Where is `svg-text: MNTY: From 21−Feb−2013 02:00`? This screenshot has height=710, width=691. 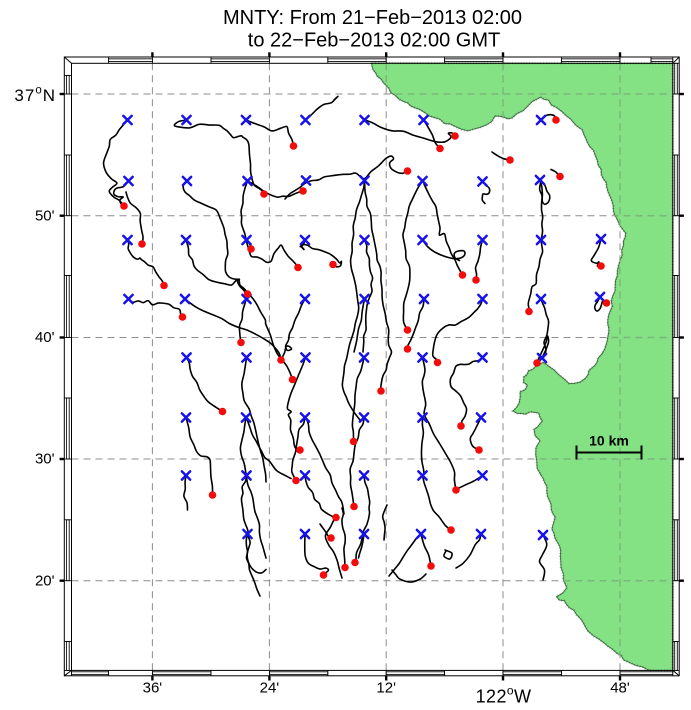
svg-text: MNTY: From 21−Feb−2013 02:00 is located at coordinates (372, 18).